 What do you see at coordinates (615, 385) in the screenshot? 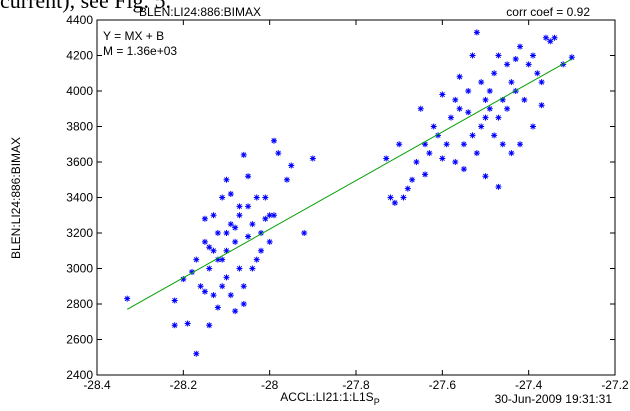
I see `x-tick-label: -27.2` at bounding box center [615, 385].